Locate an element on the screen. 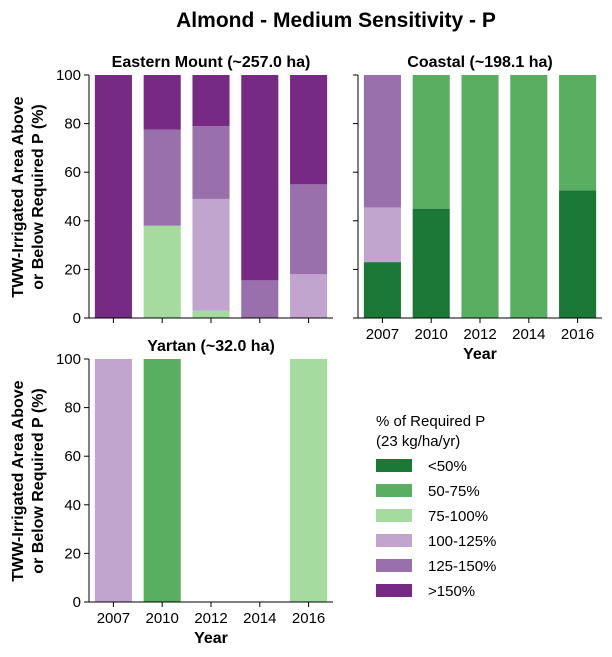 Image resolution: width=612 pixels, height=657 pixels. panel-title-eastern-mount: Eastern Mount (~257.0 ha) is located at coordinates (211, 62).